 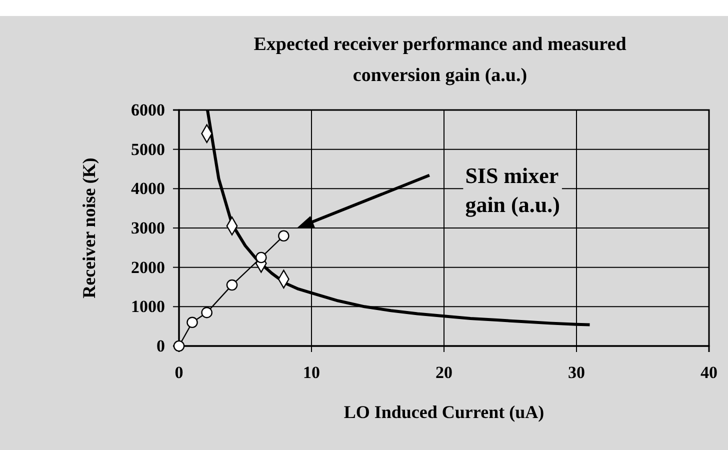 What do you see at coordinates (444, 412) in the screenshot?
I see `x-axis-title: LO Induced Current (uA)` at bounding box center [444, 412].